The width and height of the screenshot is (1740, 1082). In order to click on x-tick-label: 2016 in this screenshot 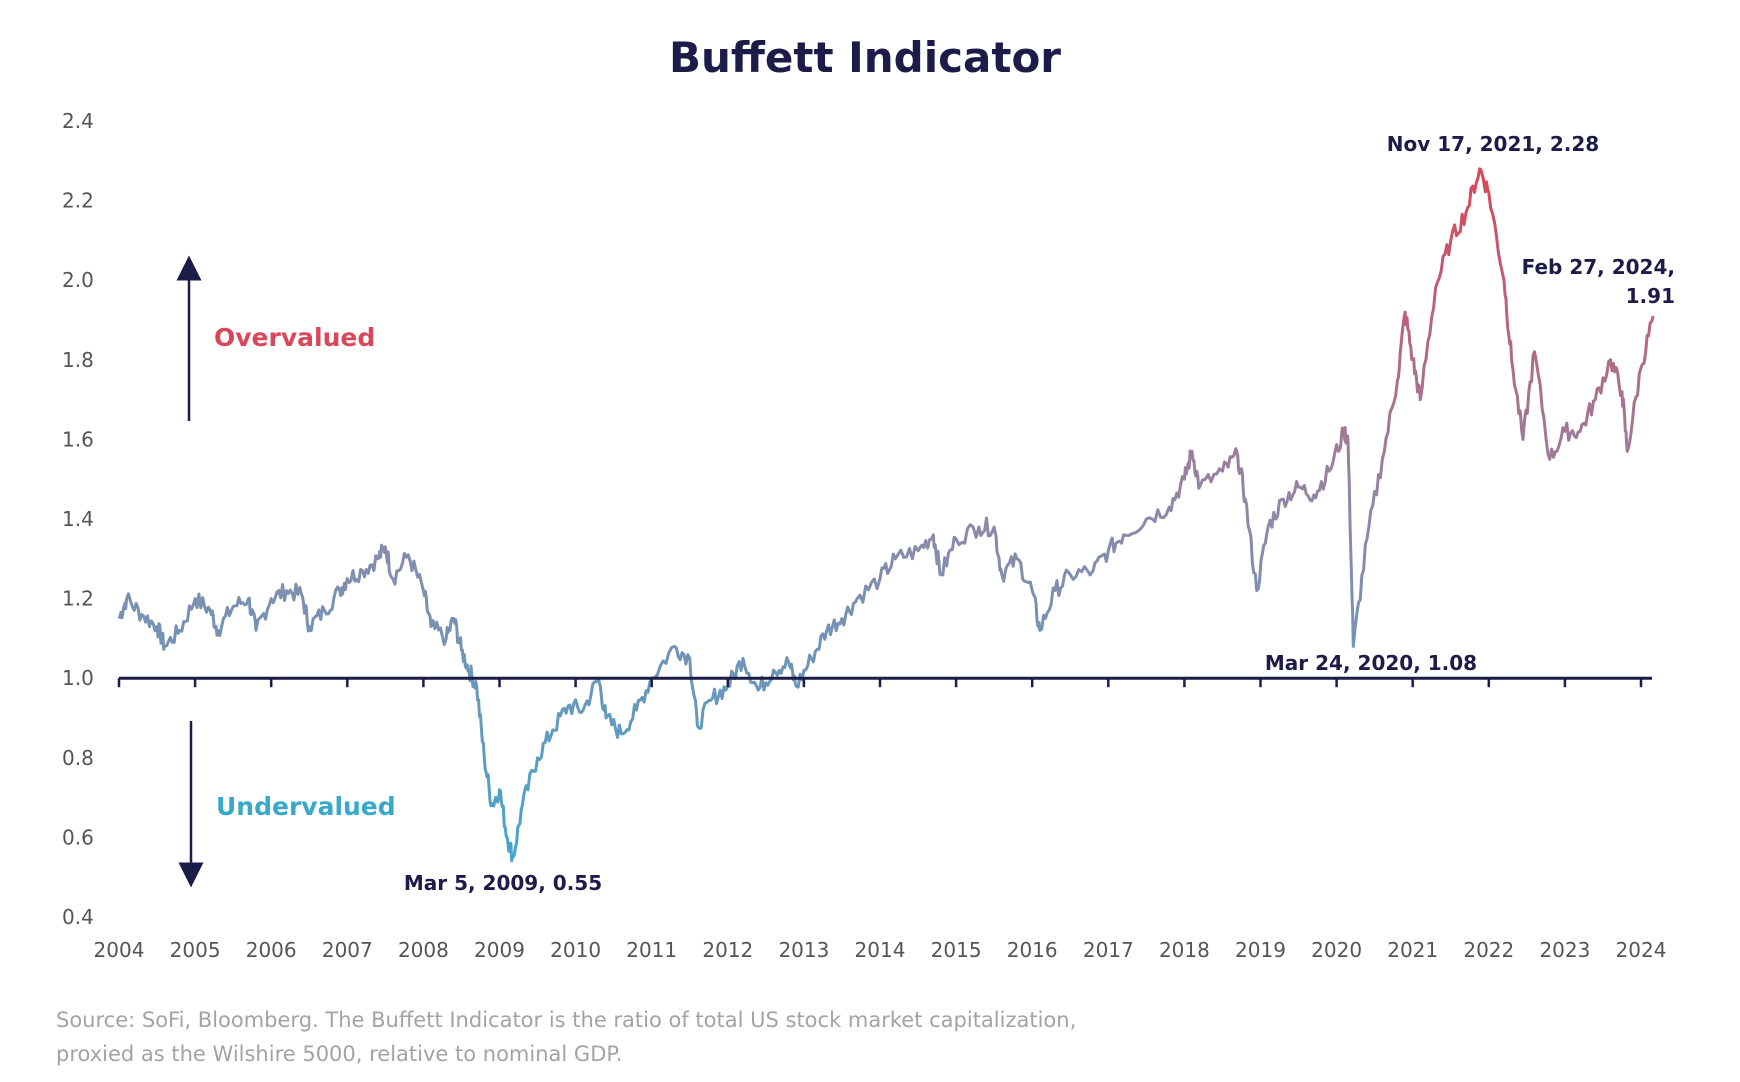, I will do `click(1032, 950)`.